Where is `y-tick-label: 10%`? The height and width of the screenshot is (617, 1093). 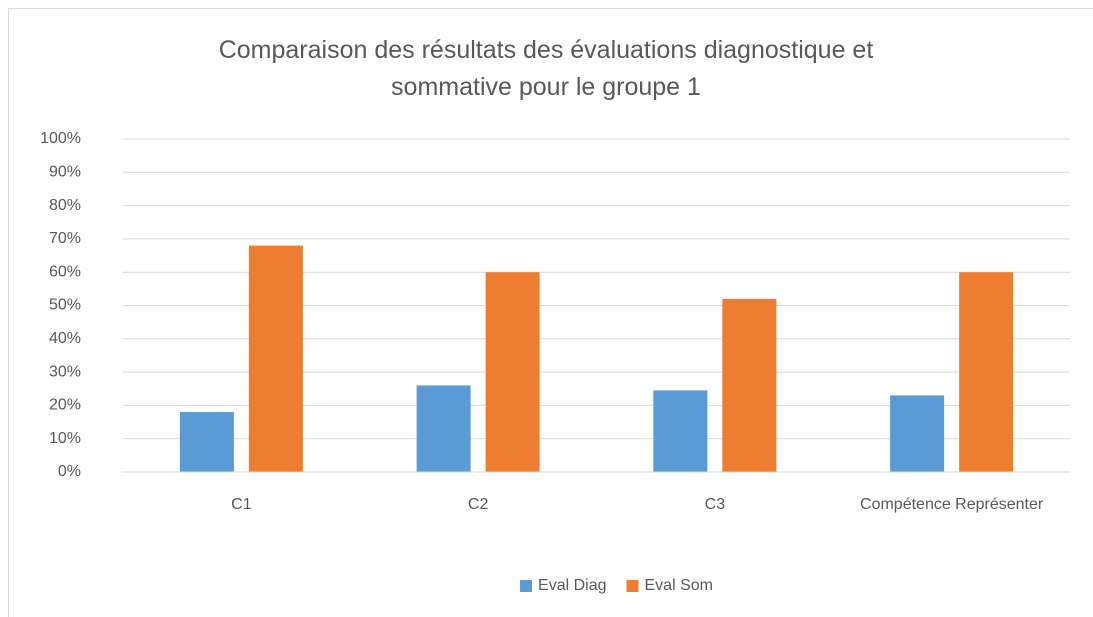
y-tick-label: 10% is located at coordinates (65, 438).